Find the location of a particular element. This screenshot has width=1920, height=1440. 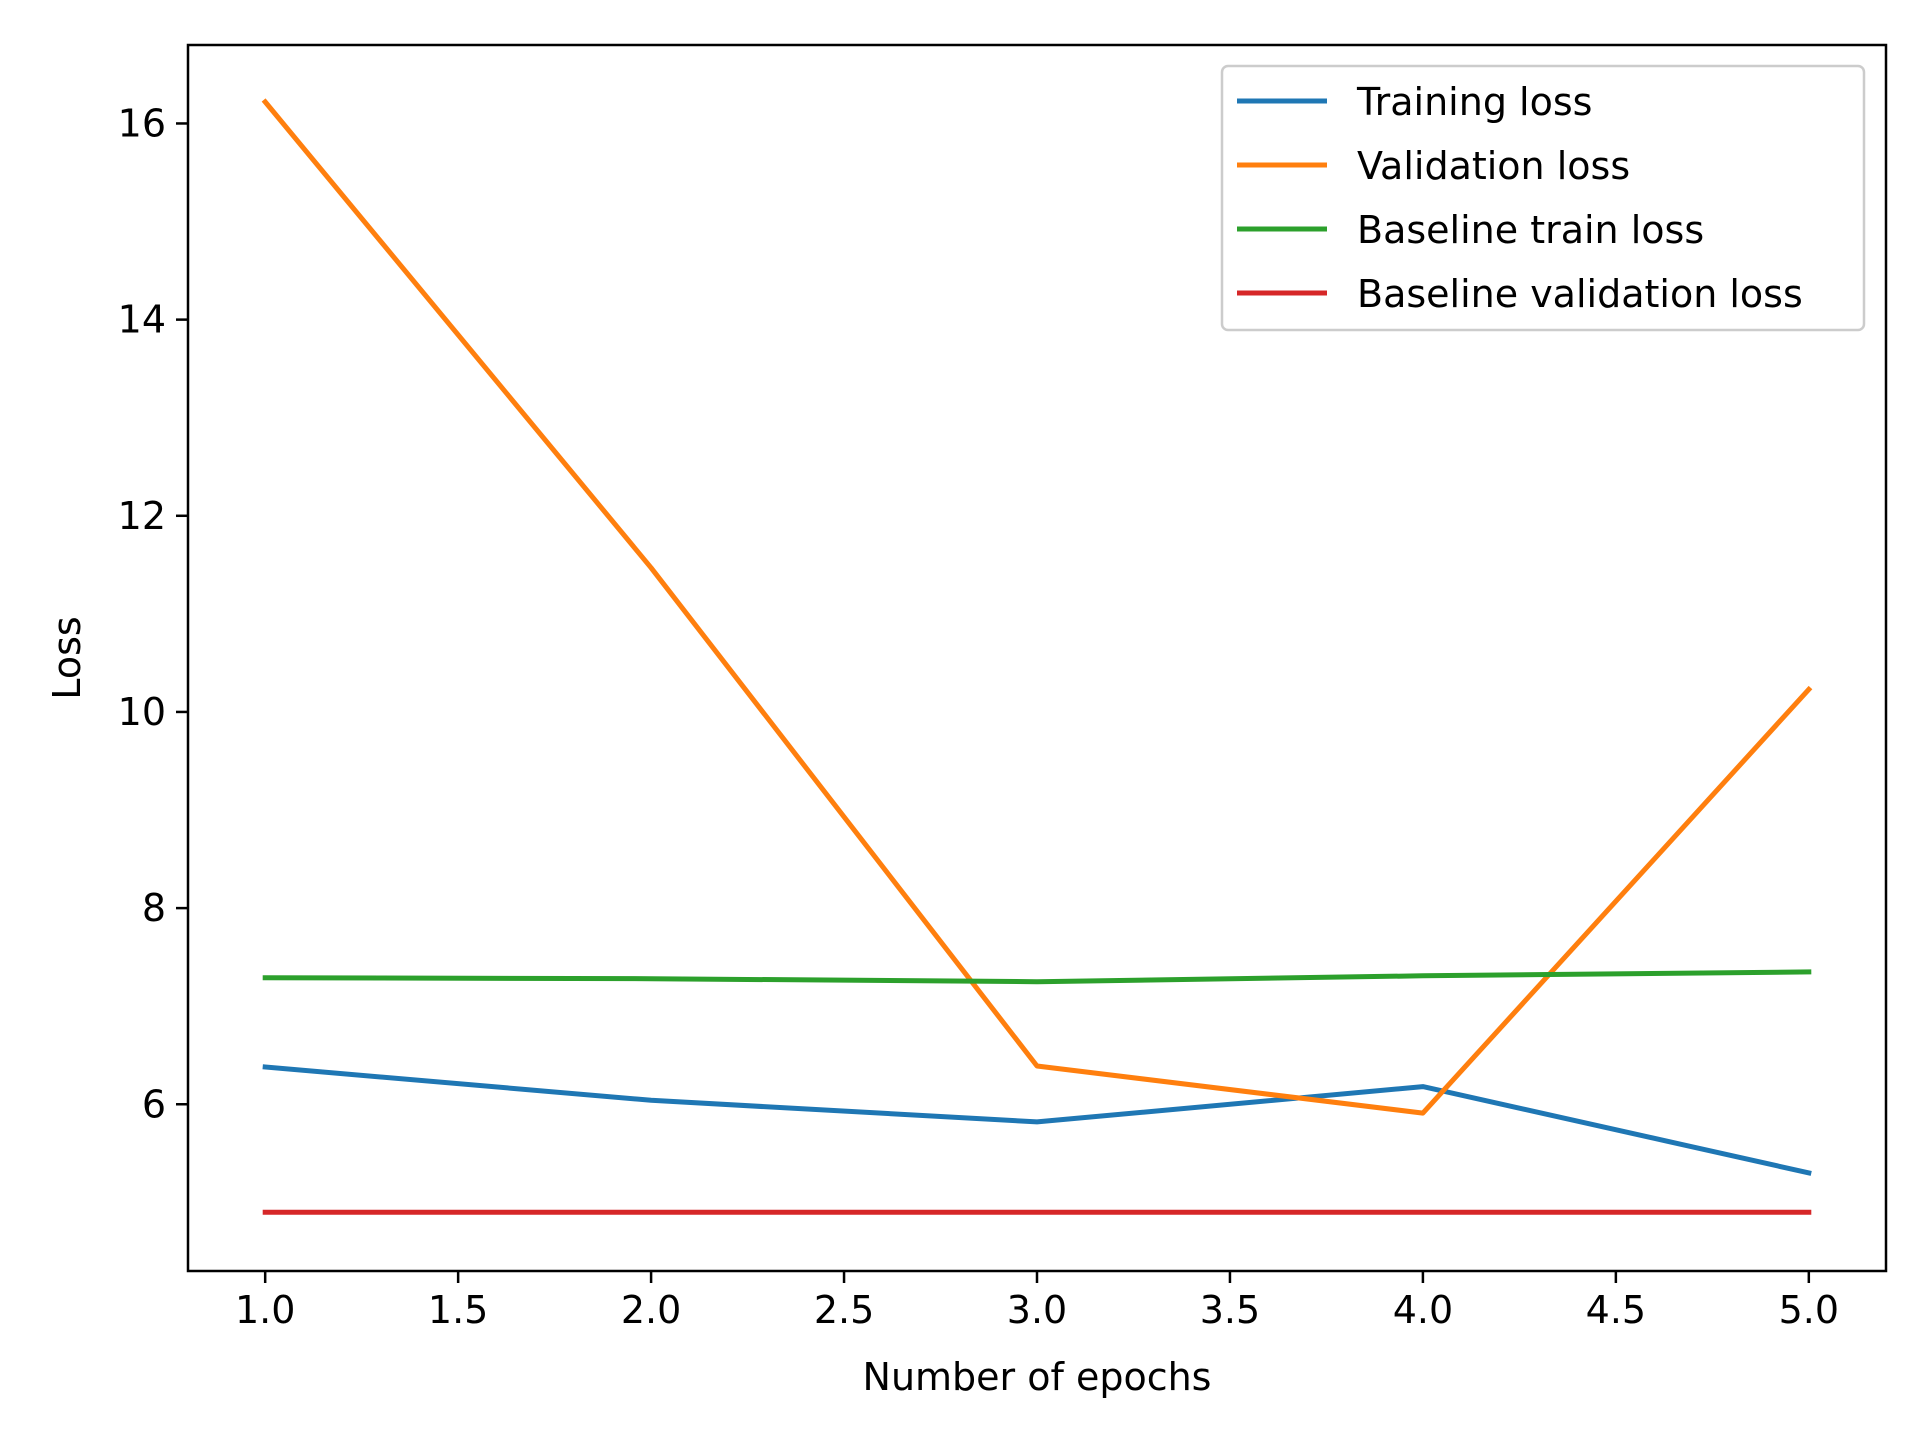

x-tick-label: 4.0 is located at coordinates (1423, 1310).